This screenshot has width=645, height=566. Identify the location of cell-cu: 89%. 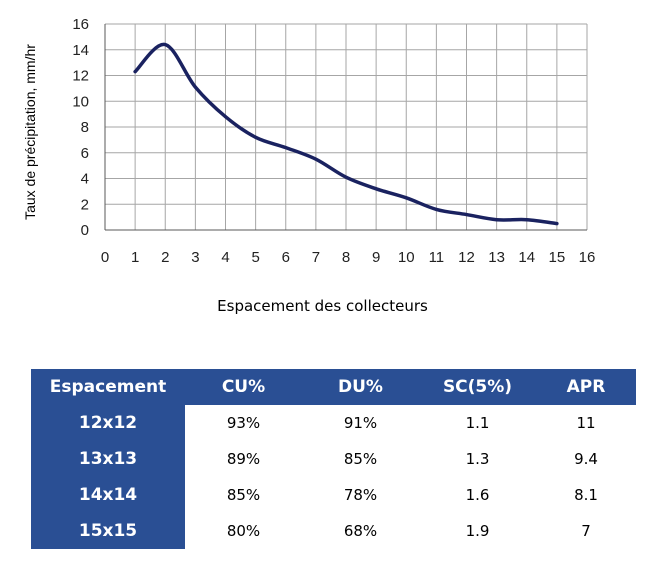
(243, 459).